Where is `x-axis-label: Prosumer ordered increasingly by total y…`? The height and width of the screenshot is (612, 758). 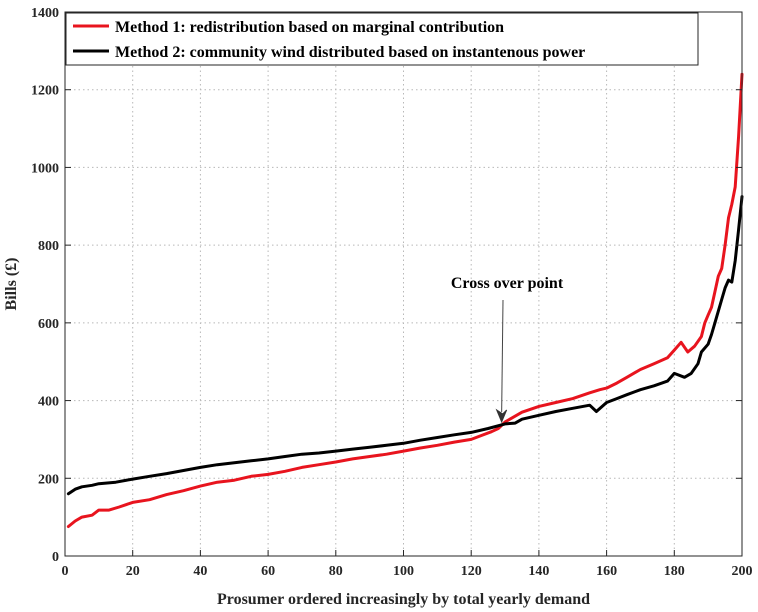 x-axis-label: Prosumer ordered increasingly by total y… is located at coordinates (403, 599).